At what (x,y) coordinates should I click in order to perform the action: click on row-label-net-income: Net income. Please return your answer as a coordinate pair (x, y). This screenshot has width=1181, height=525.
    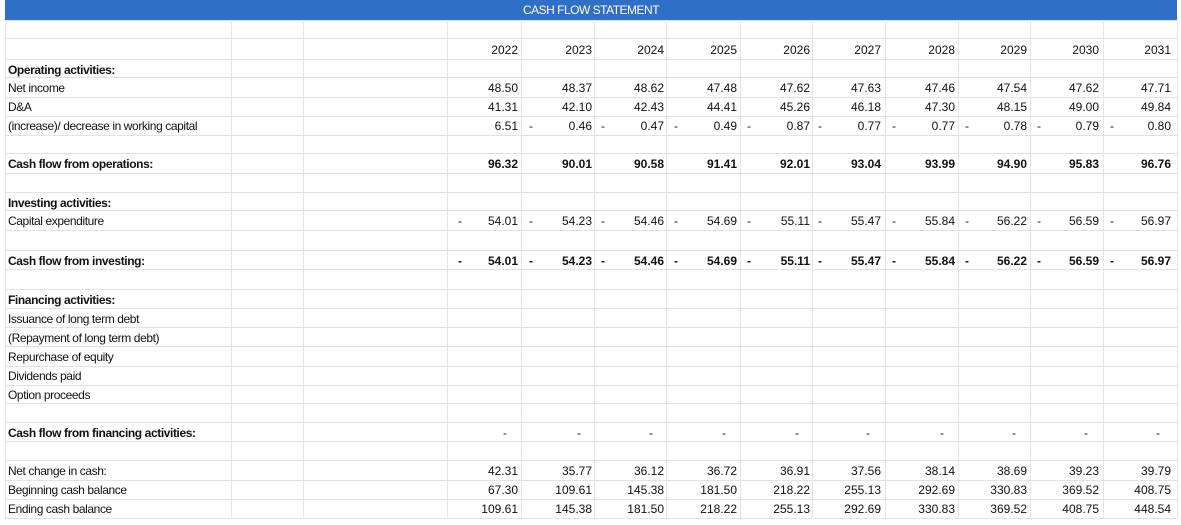
    Looking at the image, I should click on (36, 88).